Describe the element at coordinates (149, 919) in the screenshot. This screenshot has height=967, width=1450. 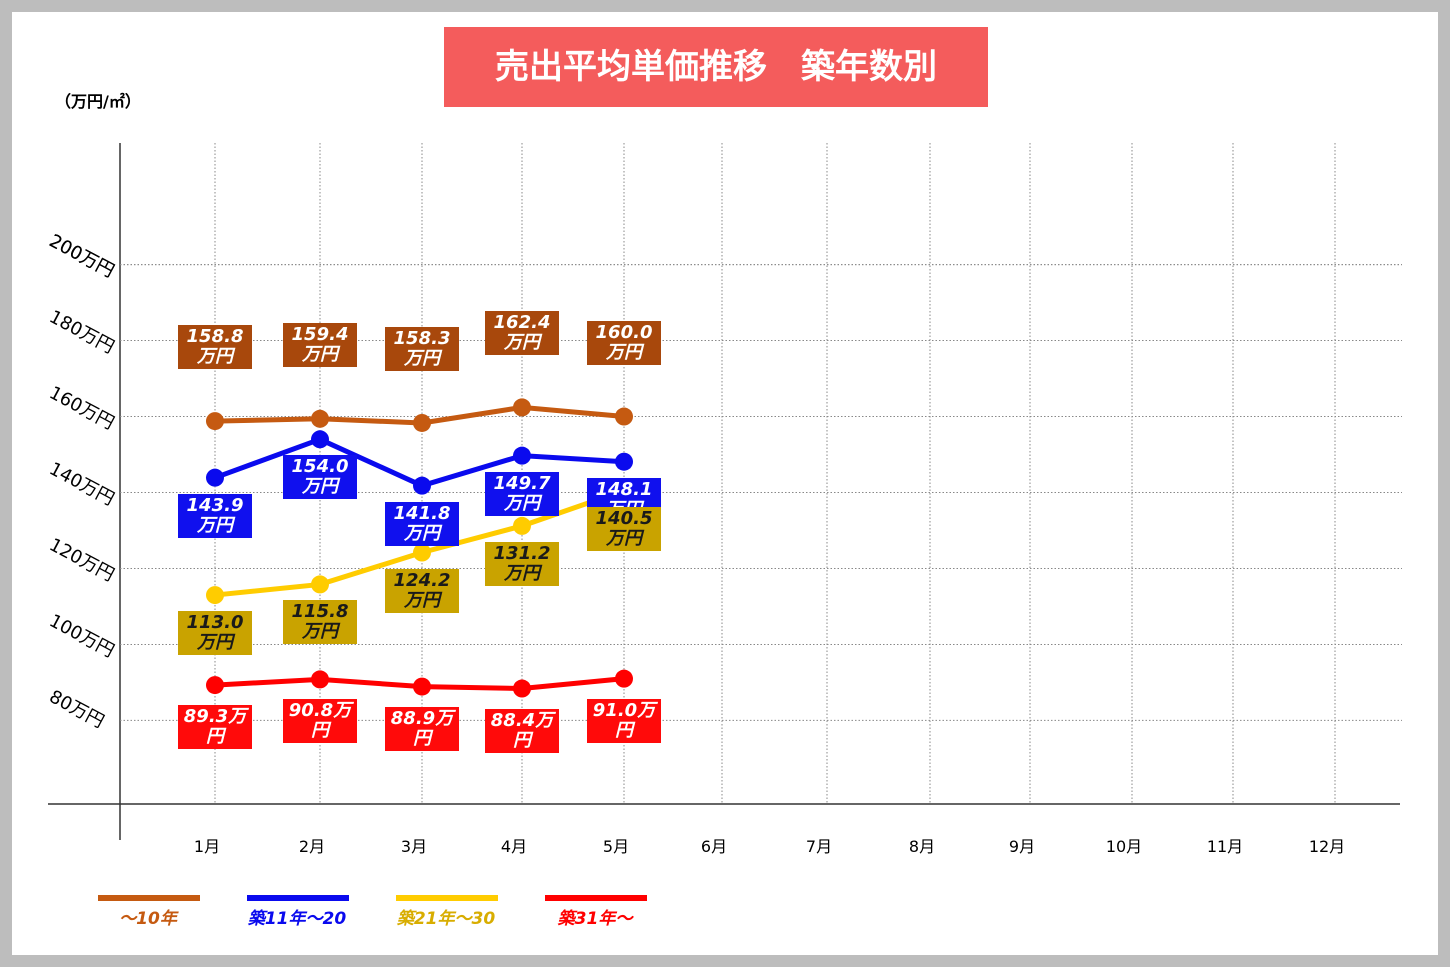
I see `legend-label: ～10年` at that location.